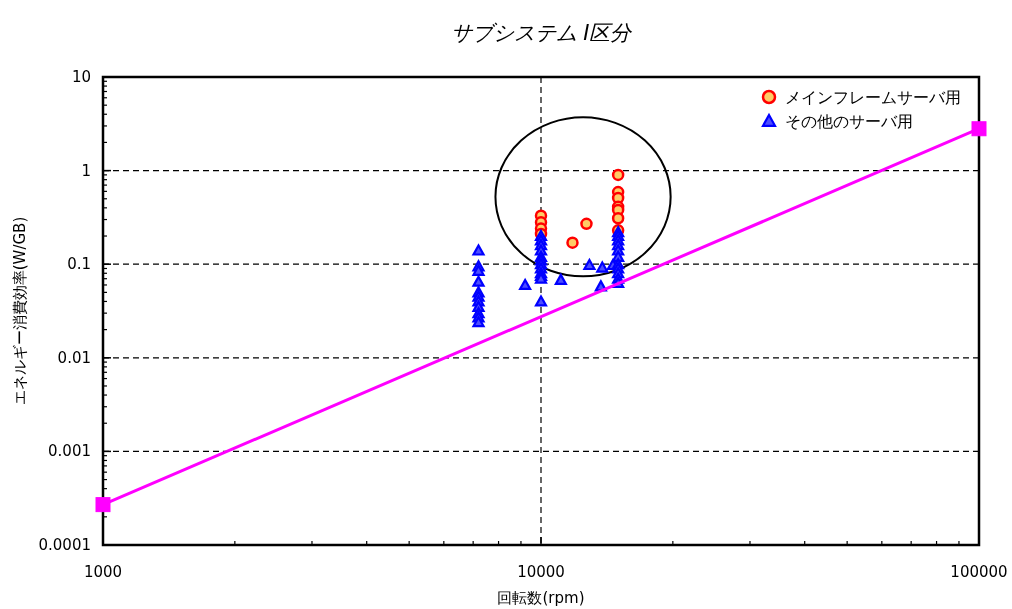 The height and width of the screenshot is (609, 1012). Describe the element at coordinates (979, 572) in the screenshot. I see `x-tick-label: 100000` at that location.